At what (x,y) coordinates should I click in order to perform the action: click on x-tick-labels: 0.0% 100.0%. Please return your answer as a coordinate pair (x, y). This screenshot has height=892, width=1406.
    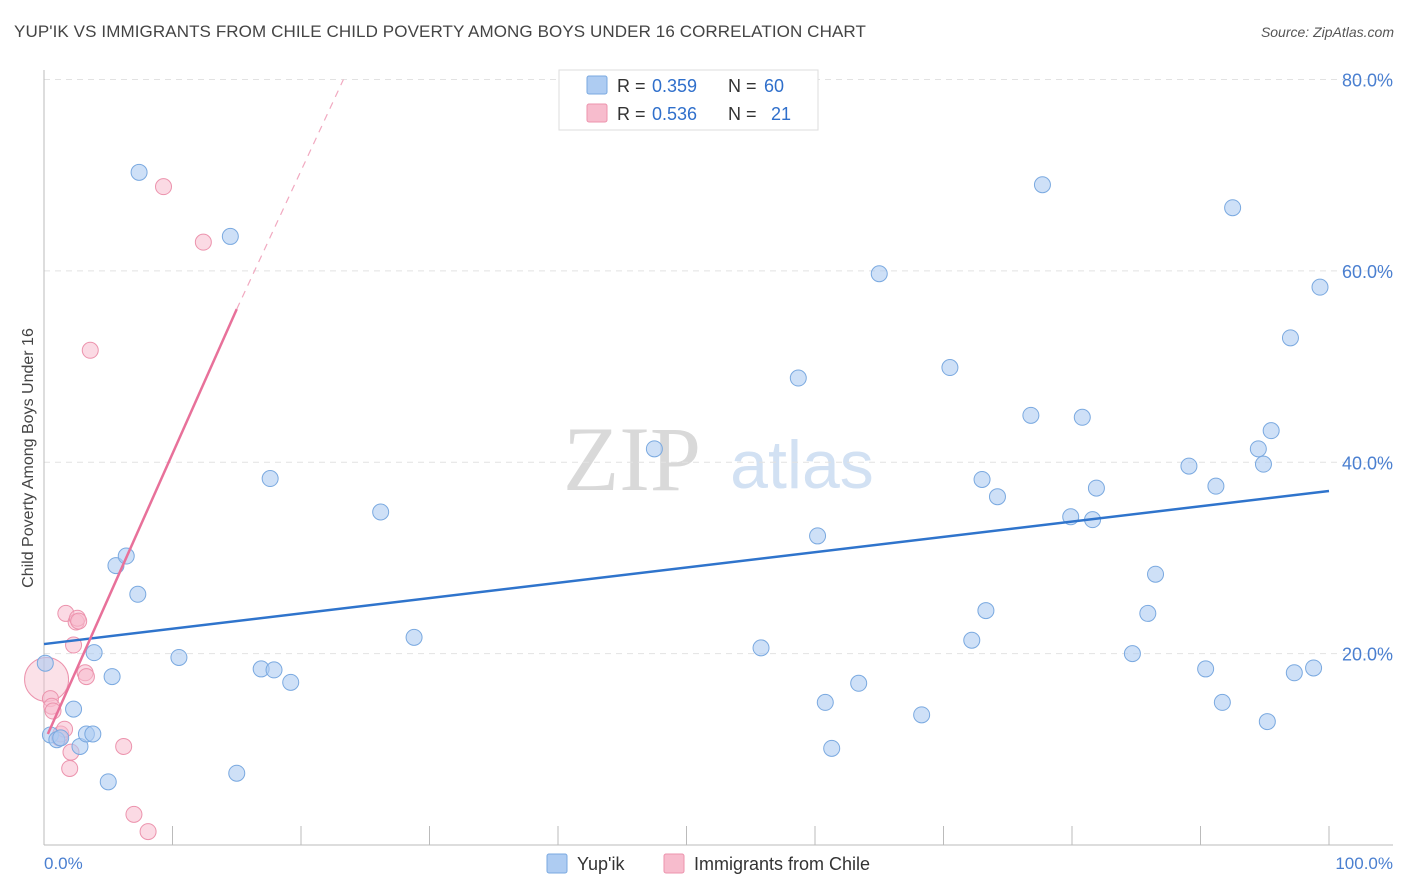
    Looking at the image, I should click on (718, 863).